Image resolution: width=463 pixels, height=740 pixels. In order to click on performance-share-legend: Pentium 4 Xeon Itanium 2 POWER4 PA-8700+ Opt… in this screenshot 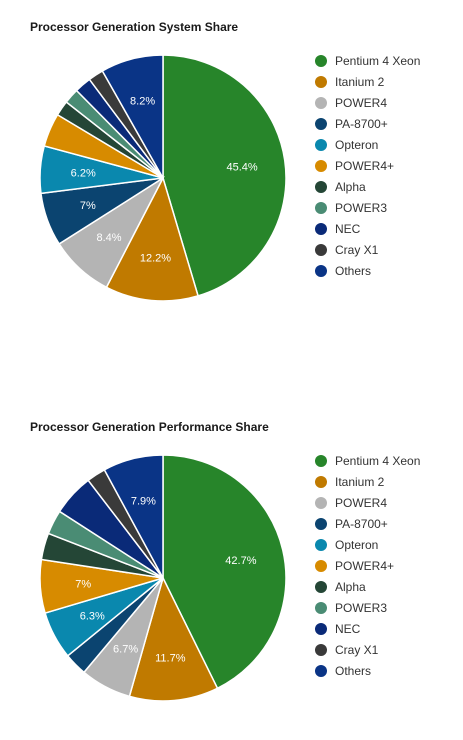, I will do `click(367, 565)`.